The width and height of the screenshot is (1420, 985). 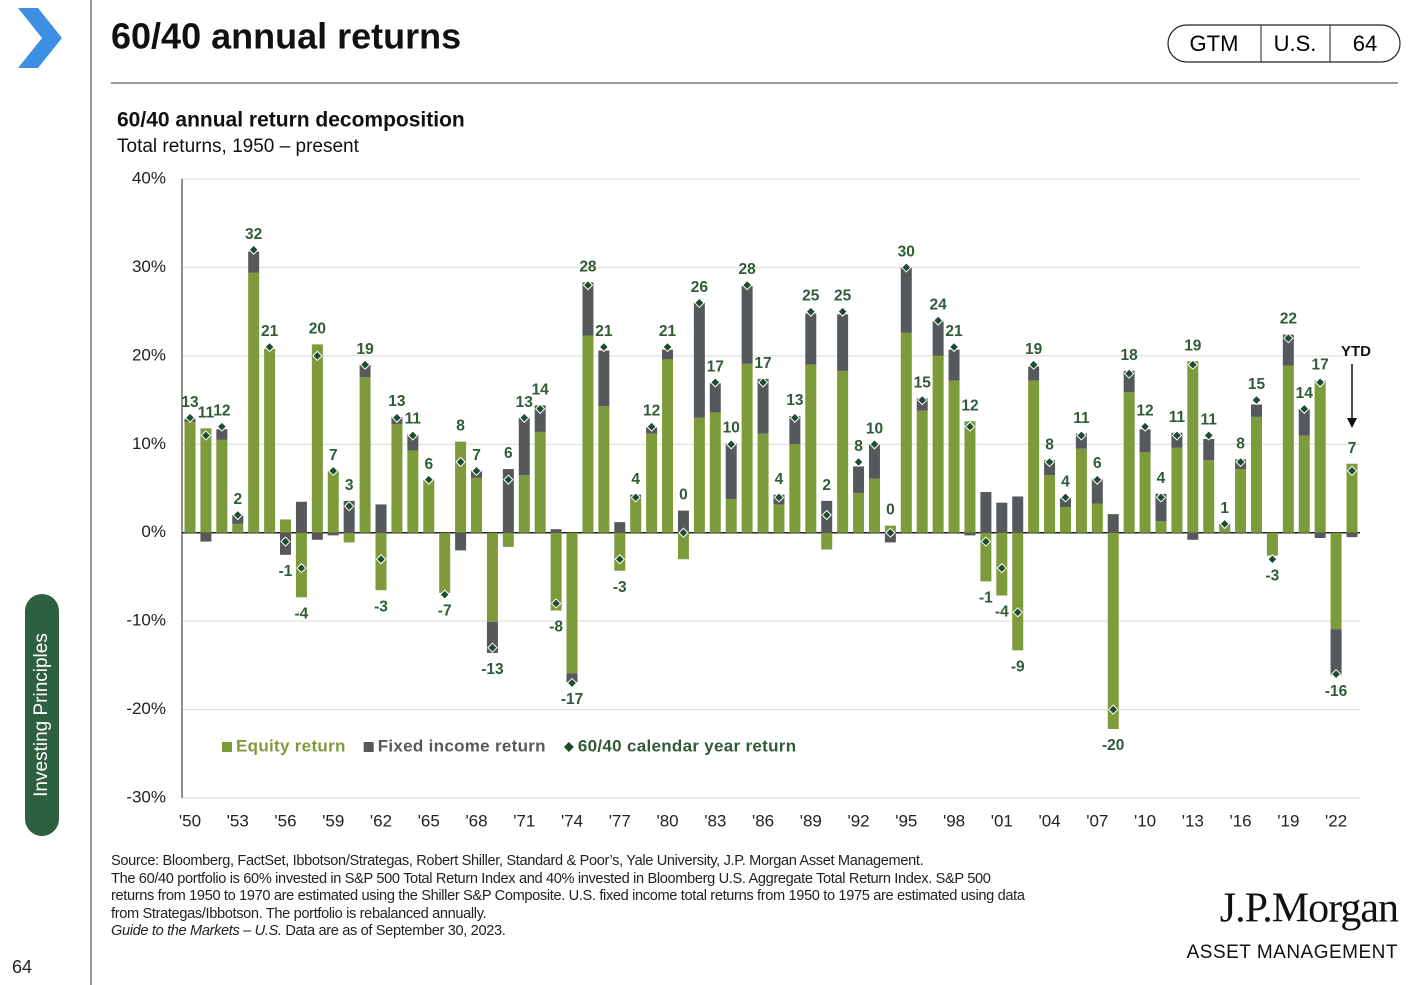 I want to click on x-tick-label: '22, so click(x=1336, y=820).